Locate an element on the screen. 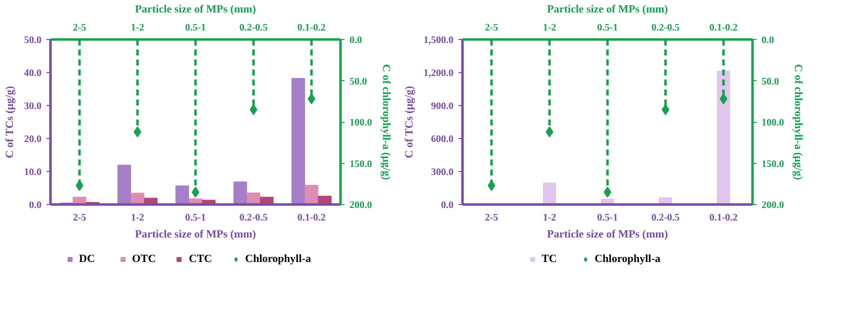 The height and width of the screenshot is (336, 865). legend-label: DC is located at coordinates (87, 259).